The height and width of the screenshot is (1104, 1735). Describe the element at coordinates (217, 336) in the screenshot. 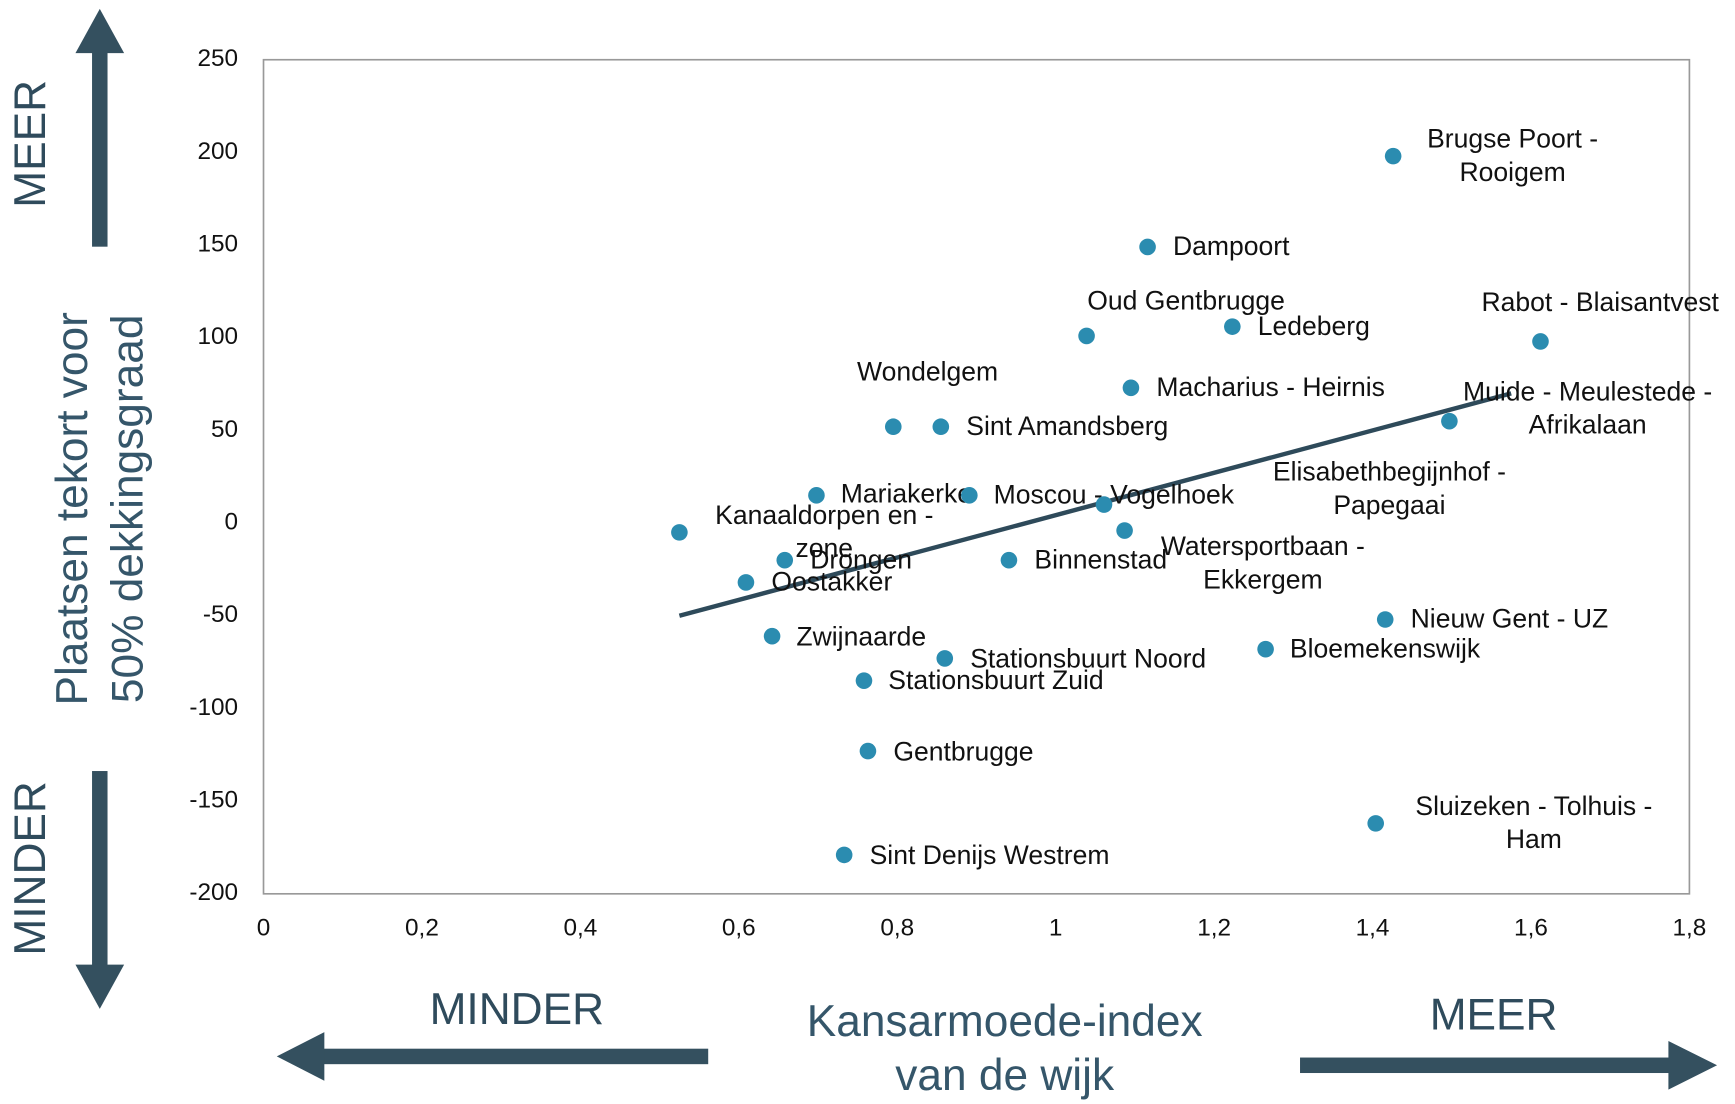

I see `y-tick-label: 100` at that location.